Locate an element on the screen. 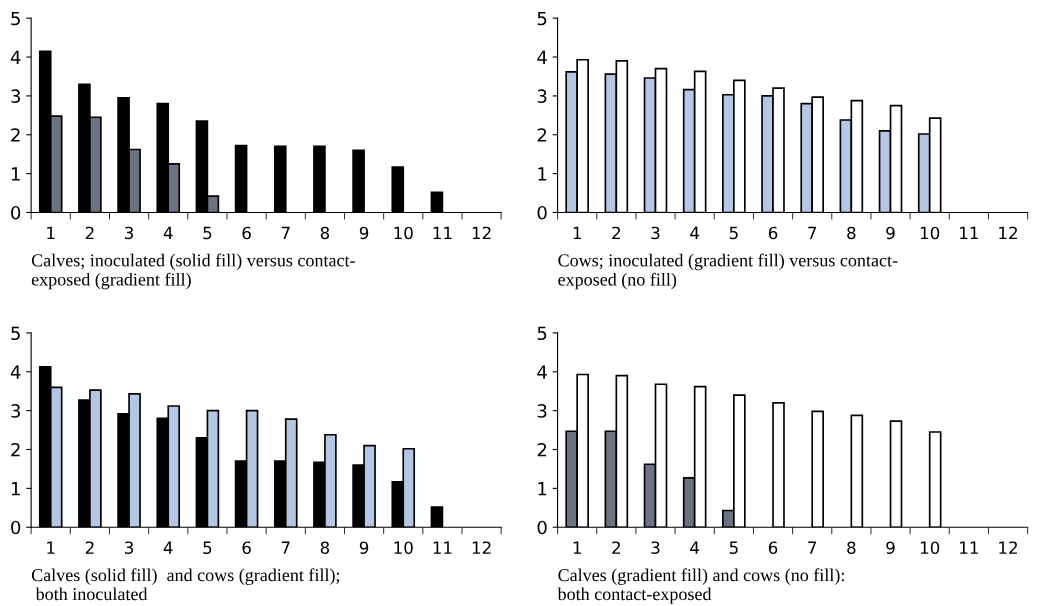  x-axis-title: Calves (gradient fill) and cows (no fill): both contact-exposed is located at coordinates (700, 586).